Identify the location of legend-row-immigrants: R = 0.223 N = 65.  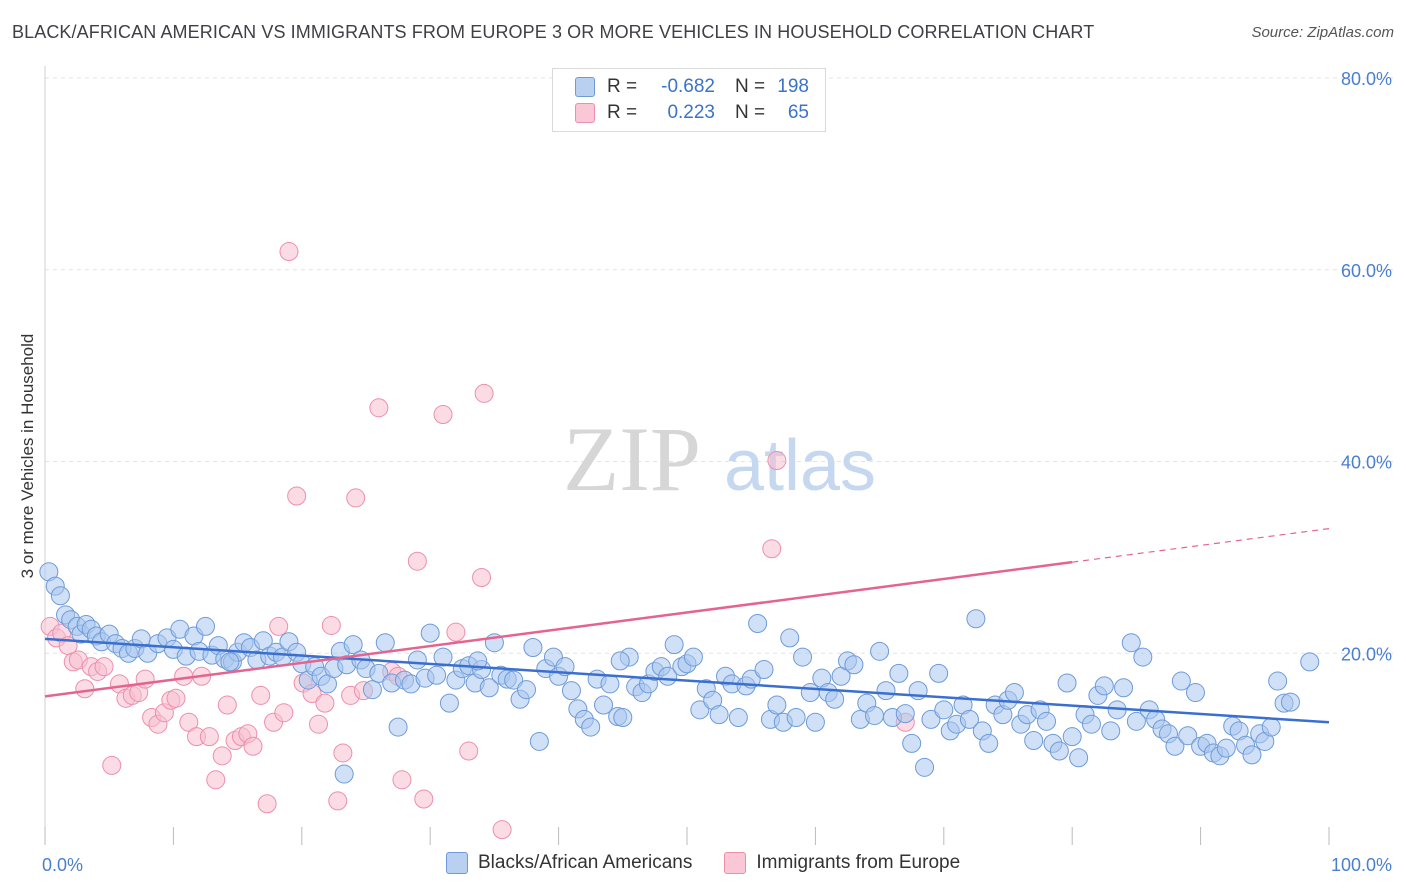
(692, 113).